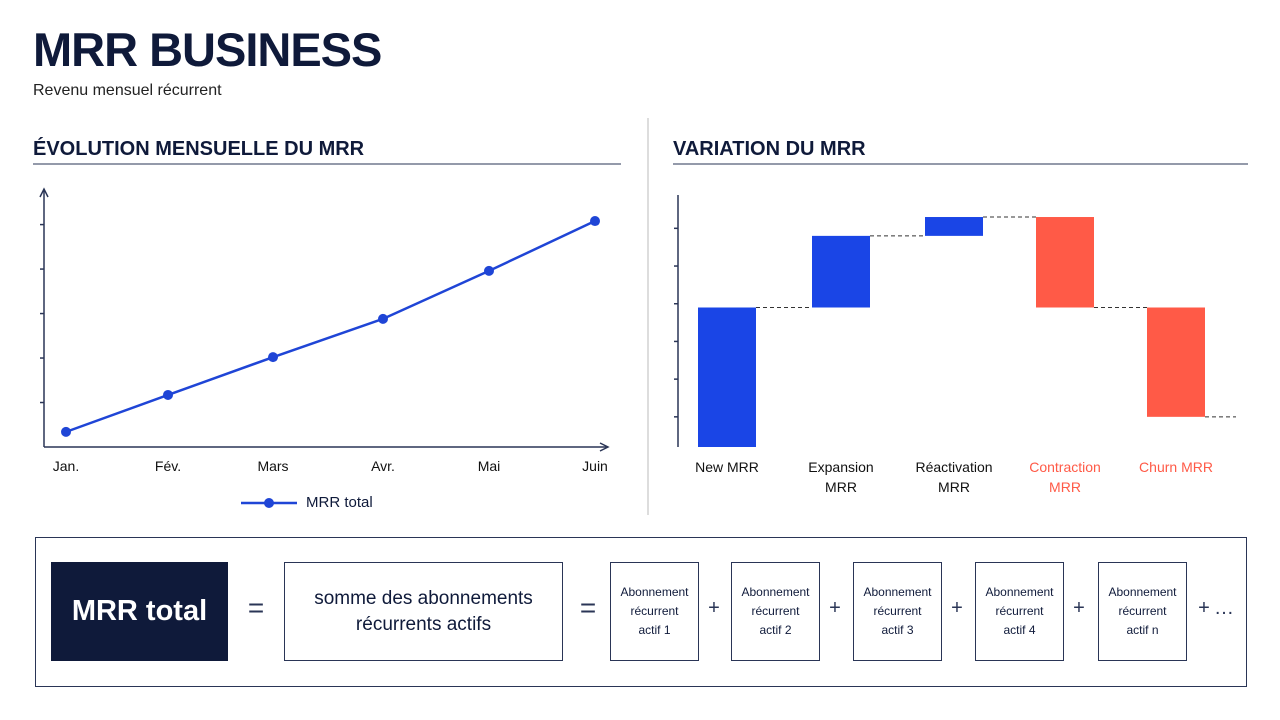 The width and height of the screenshot is (1280, 720). What do you see at coordinates (727, 467) in the screenshot?
I see `x-tick-label: New MRR` at bounding box center [727, 467].